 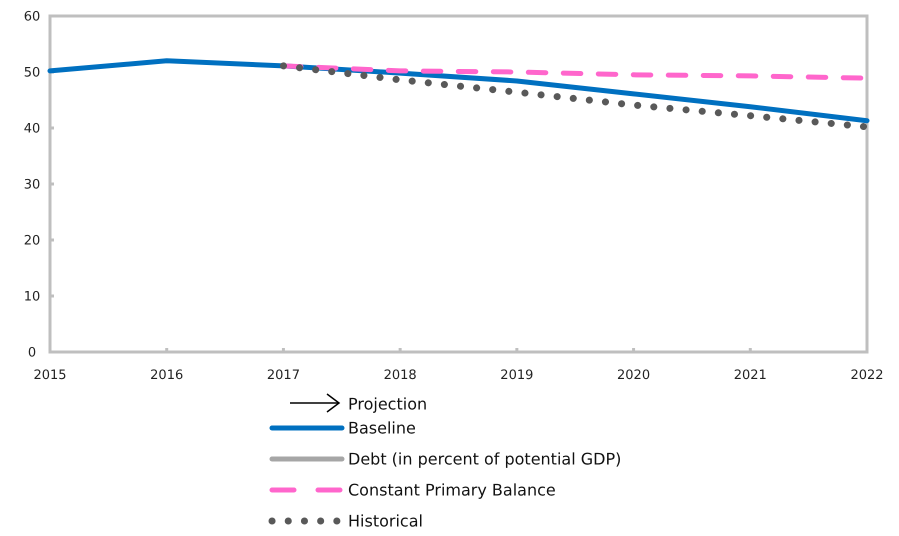 What do you see at coordinates (283, 375) in the screenshot?
I see `x-tick-label: 2017` at bounding box center [283, 375].